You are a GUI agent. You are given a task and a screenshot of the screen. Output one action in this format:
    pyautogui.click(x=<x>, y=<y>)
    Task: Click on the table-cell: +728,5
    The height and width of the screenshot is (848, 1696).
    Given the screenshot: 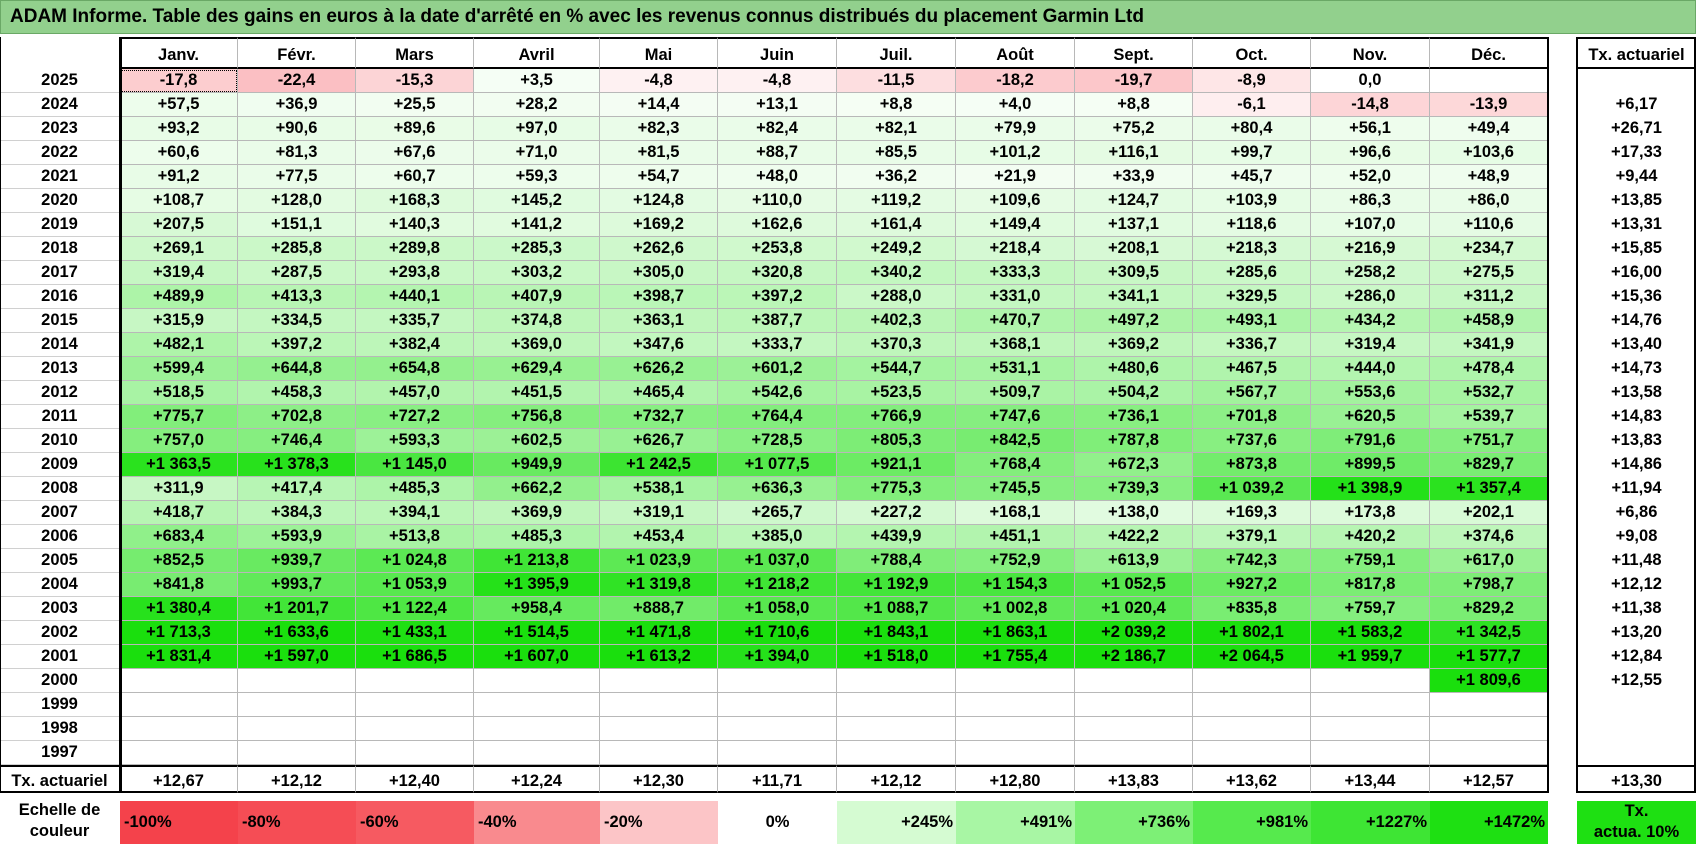 What is the action you would take?
    pyautogui.click(x=777, y=441)
    